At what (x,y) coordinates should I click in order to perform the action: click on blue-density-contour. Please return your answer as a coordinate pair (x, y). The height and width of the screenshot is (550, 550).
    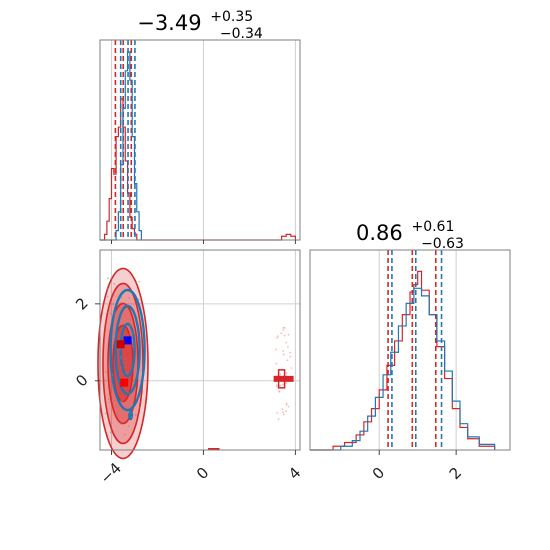
    Looking at the image, I should click on (127, 350).